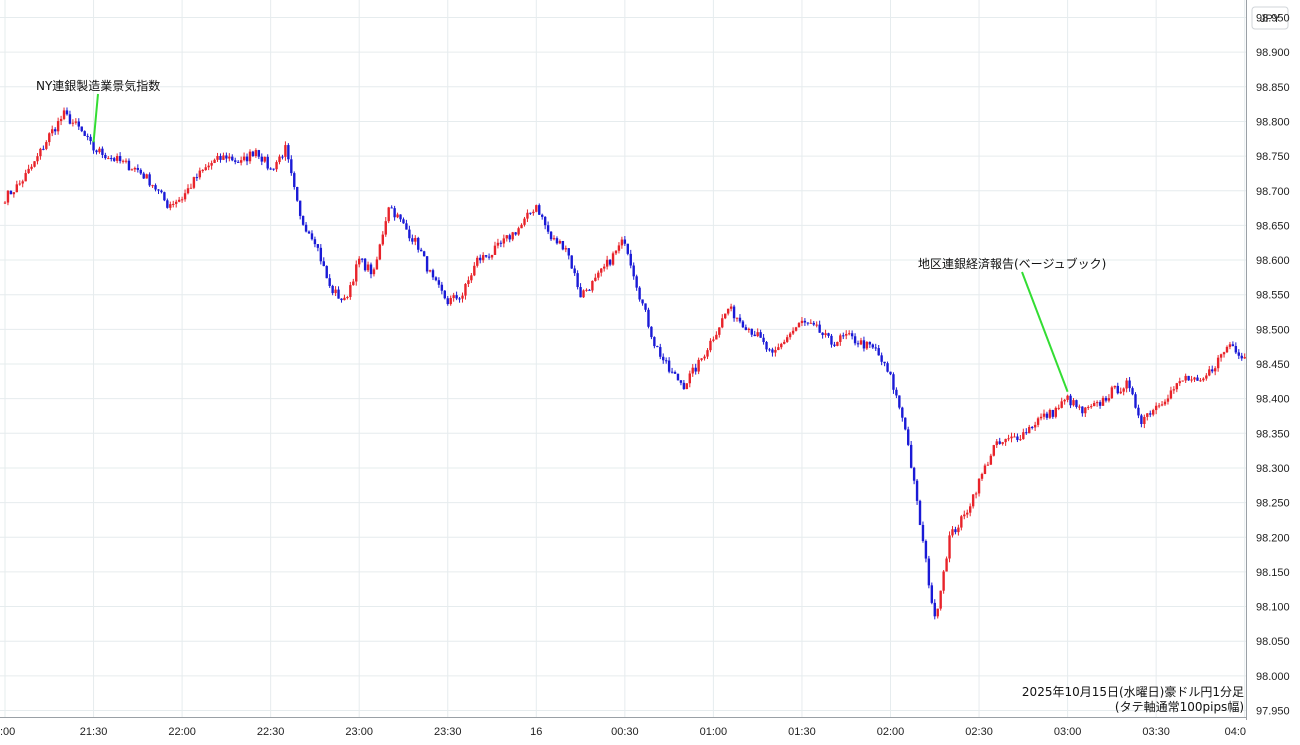 This screenshot has height=745, width=1300. What do you see at coordinates (1273, 712) in the screenshot?
I see `y-tick-label: 97.950` at bounding box center [1273, 712].